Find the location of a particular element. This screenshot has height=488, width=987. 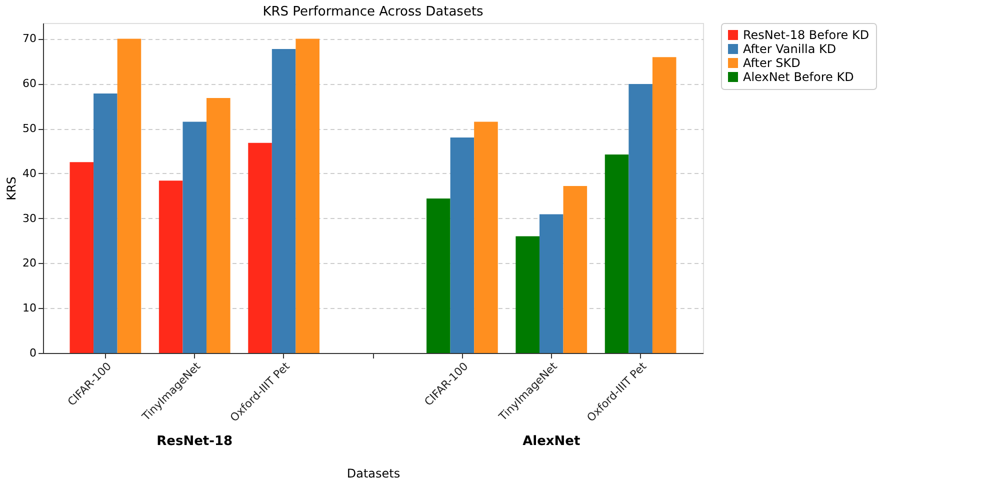

y-tick-label: 50 is located at coordinates (29, 129).